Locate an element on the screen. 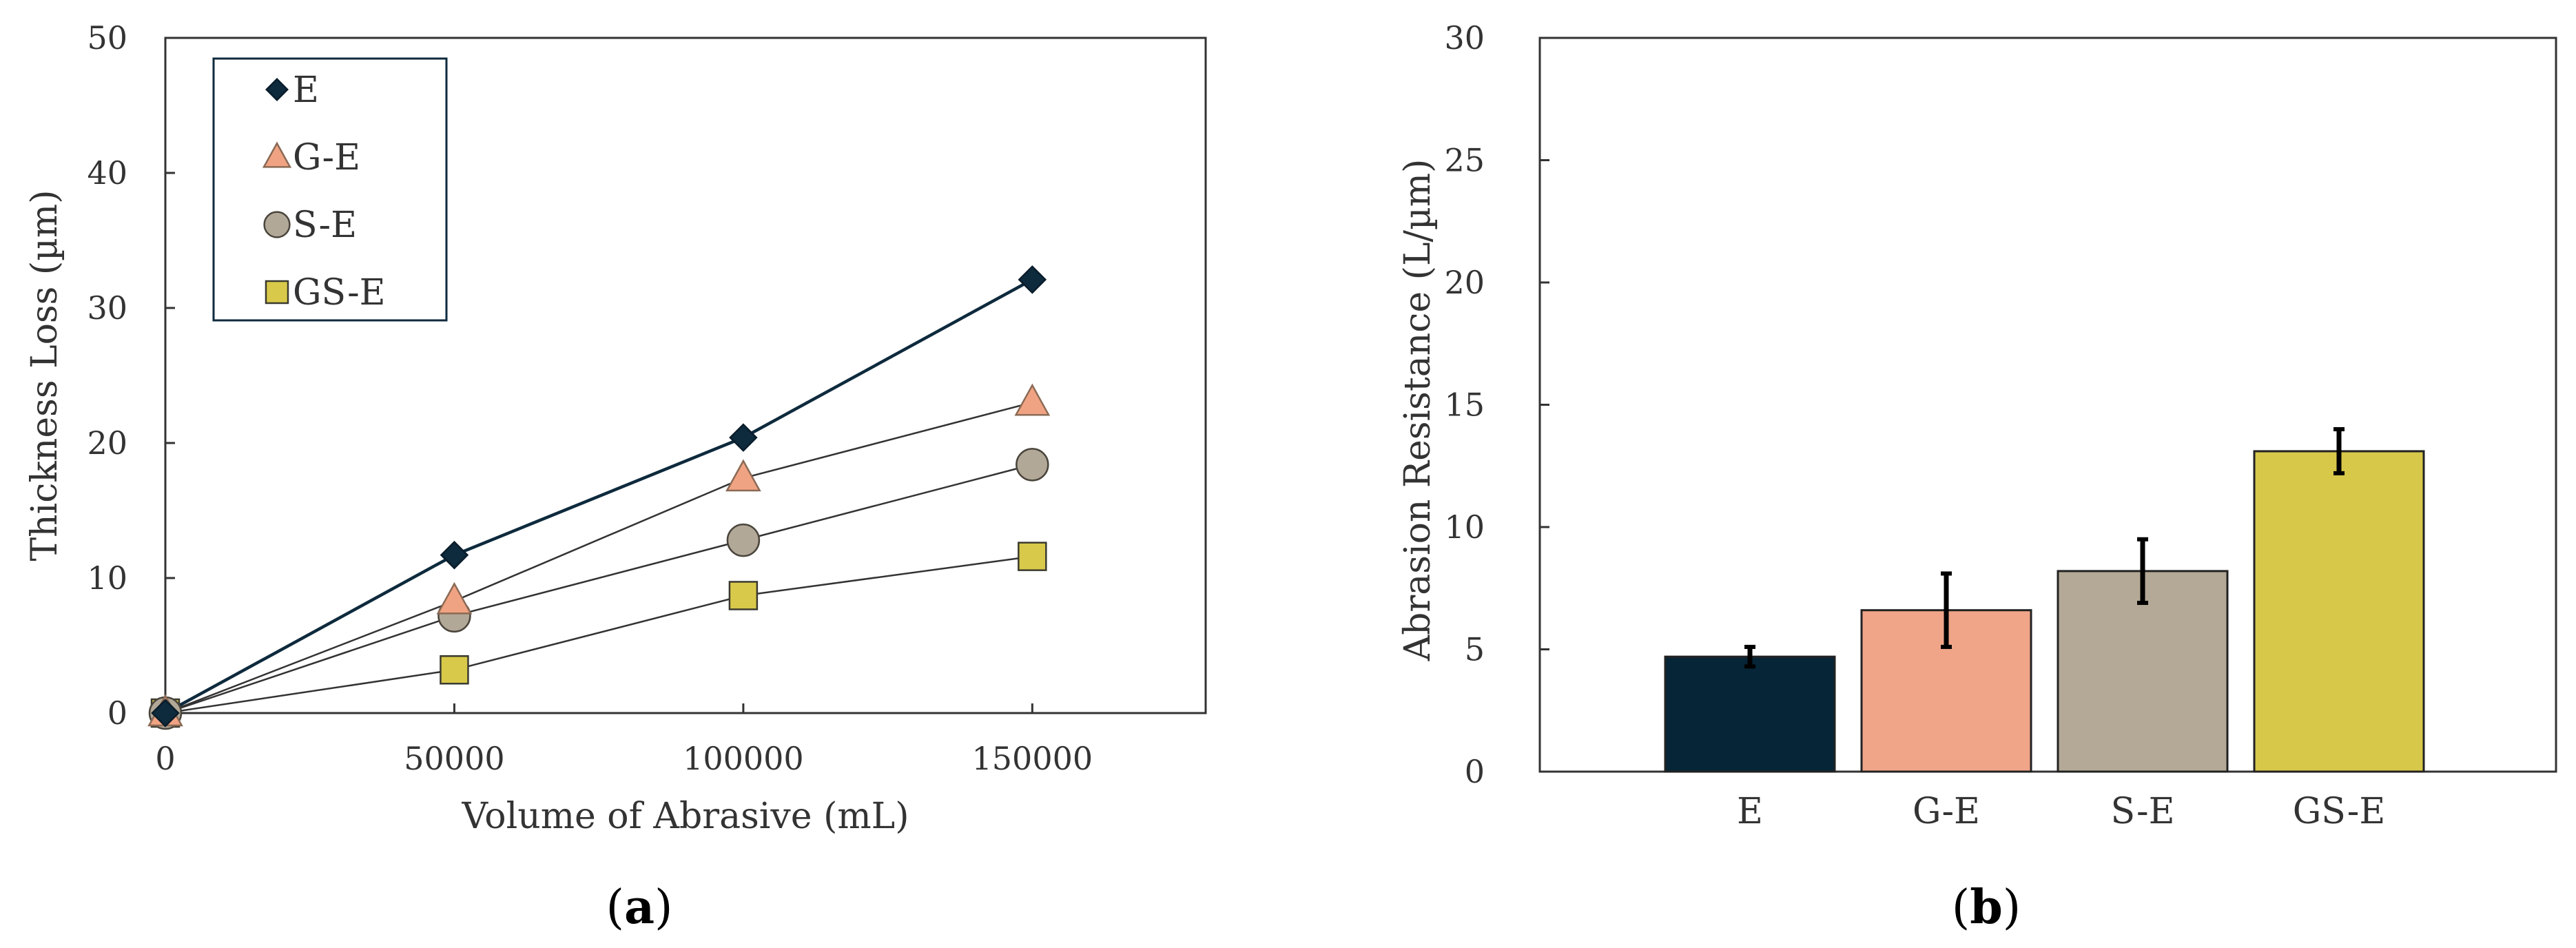 Image resolution: width=2576 pixels, height=948 pixels. chart-a-x-tick-label: 100000 is located at coordinates (743, 758).